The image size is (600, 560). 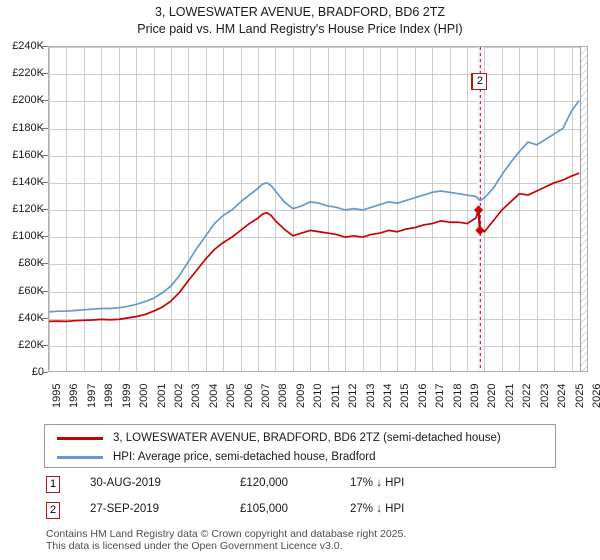 I want to click on transaction-date: 27-SEP-2019, so click(x=125, y=509).